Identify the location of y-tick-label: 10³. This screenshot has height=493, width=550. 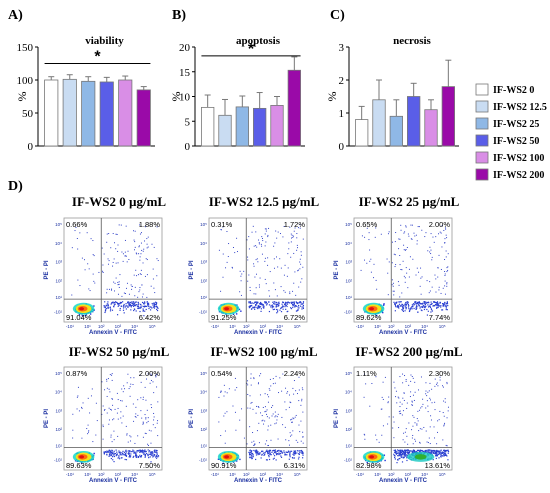
(58, 262).